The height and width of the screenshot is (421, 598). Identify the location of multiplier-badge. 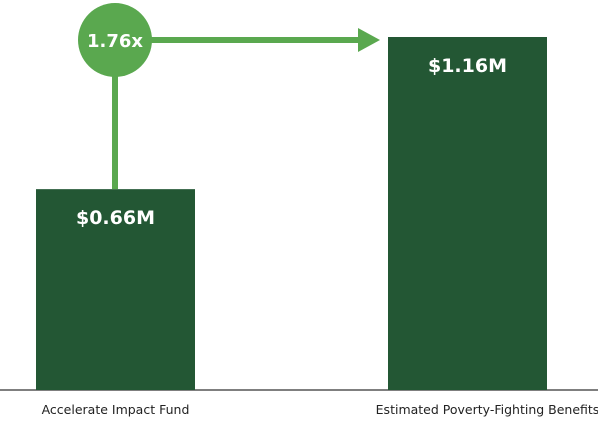
(115, 40).